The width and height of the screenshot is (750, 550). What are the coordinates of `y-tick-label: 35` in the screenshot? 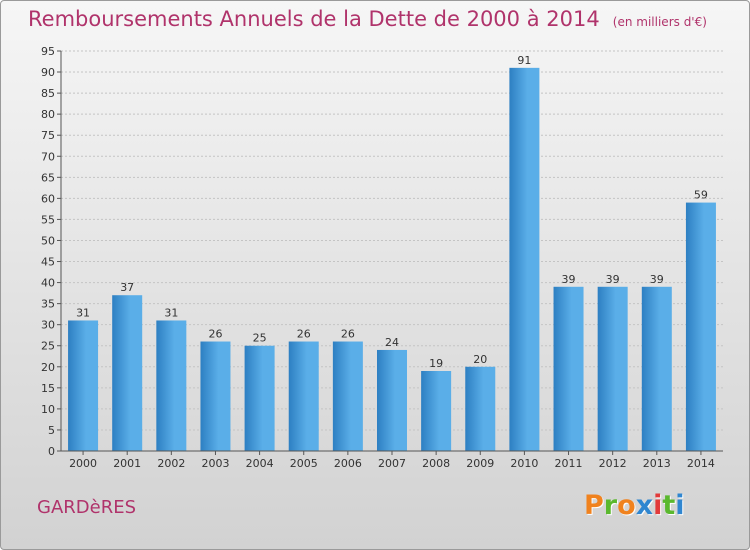 It's located at (48, 304).